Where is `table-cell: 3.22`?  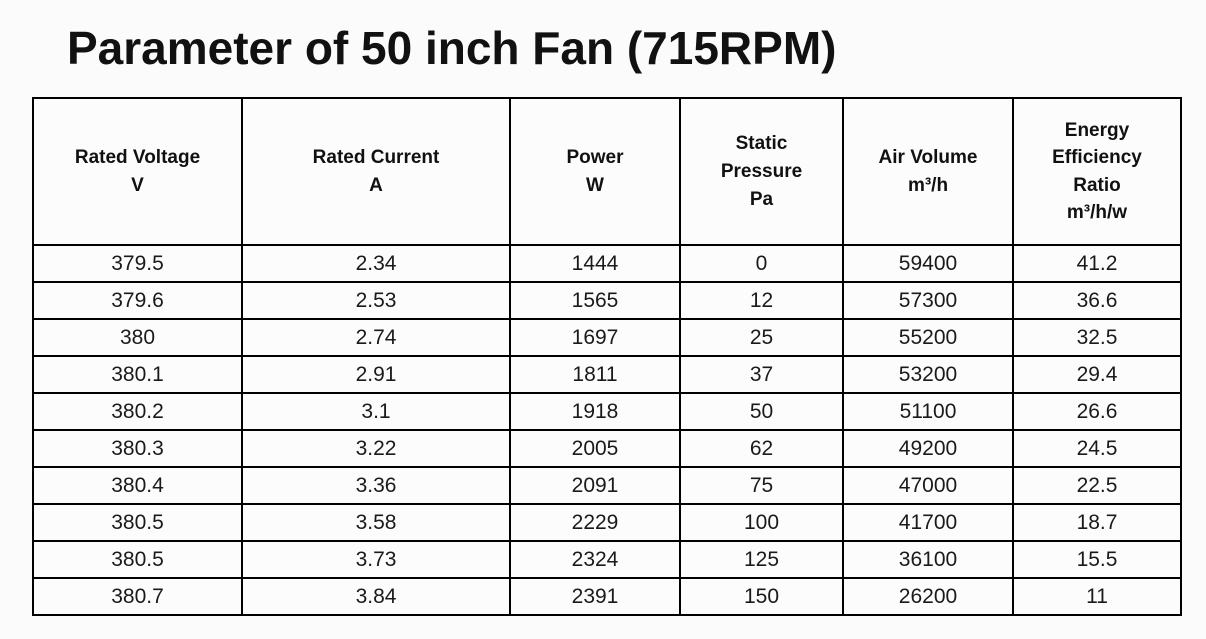
table-cell: 3.22 is located at coordinates (376, 449).